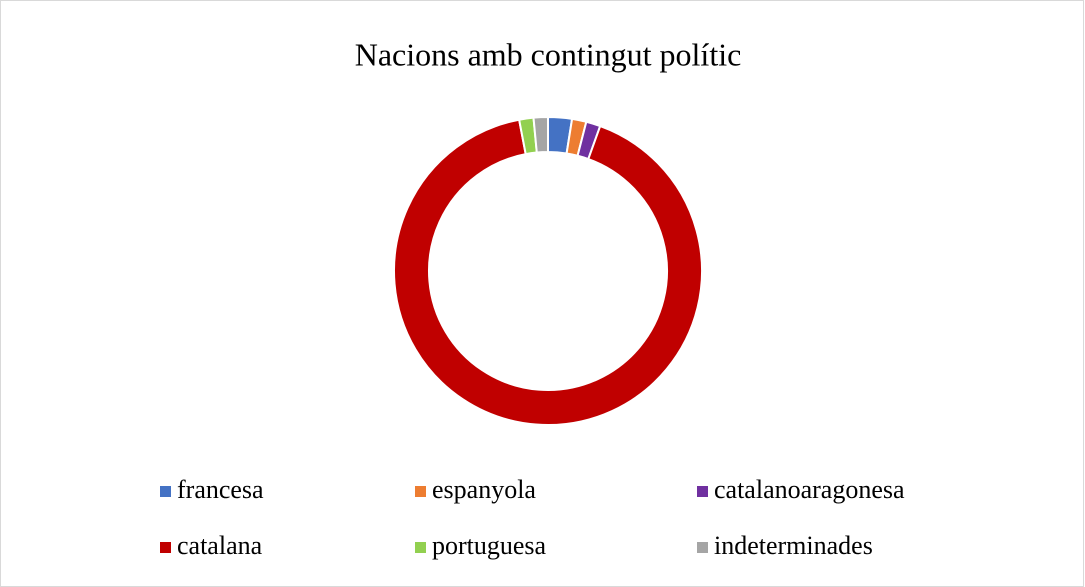 This screenshot has width=1085, height=587. Describe the element at coordinates (489, 545) in the screenshot. I see `legend-label: portuguesa` at that location.